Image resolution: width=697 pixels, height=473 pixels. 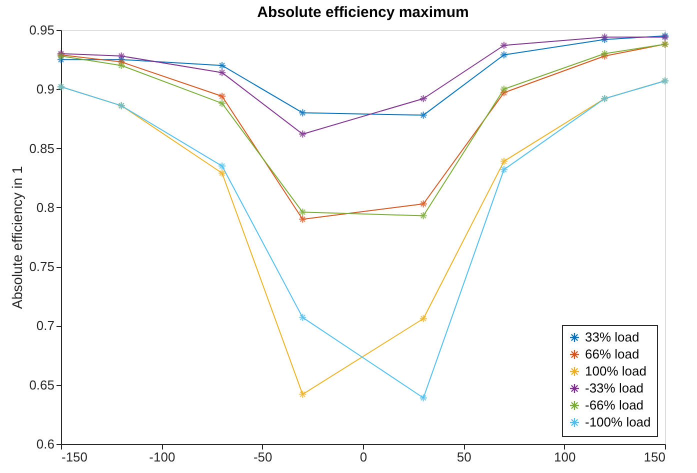 What do you see at coordinates (614, 388) in the screenshot?
I see `legend-label: -33% load` at bounding box center [614, 388].